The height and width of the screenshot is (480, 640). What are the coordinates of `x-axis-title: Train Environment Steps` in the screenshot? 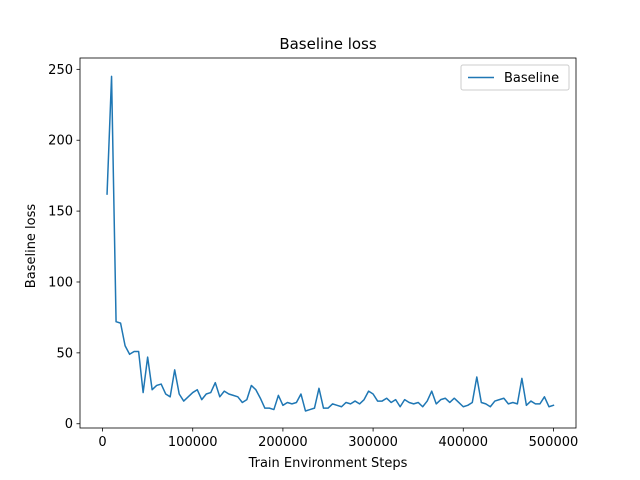 It's located at (328, 463).